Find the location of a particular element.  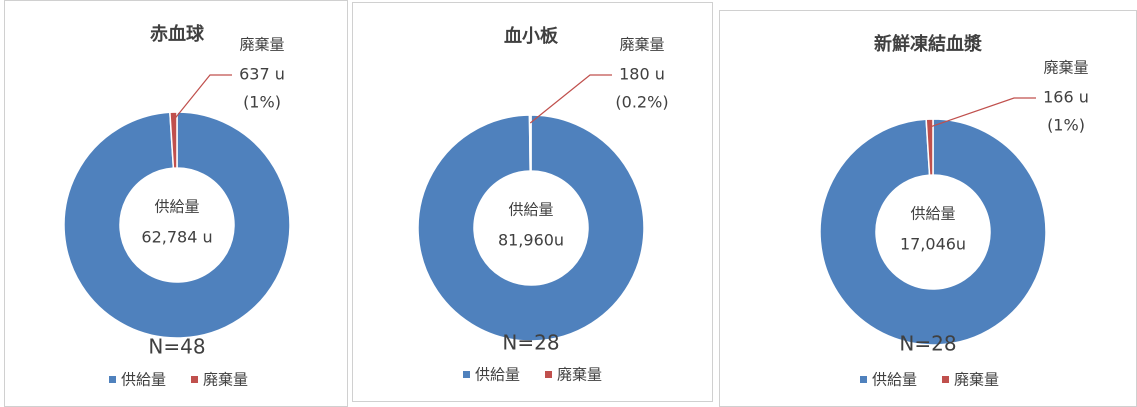

slice-value: 180 u is located at coordinates (642, 74).